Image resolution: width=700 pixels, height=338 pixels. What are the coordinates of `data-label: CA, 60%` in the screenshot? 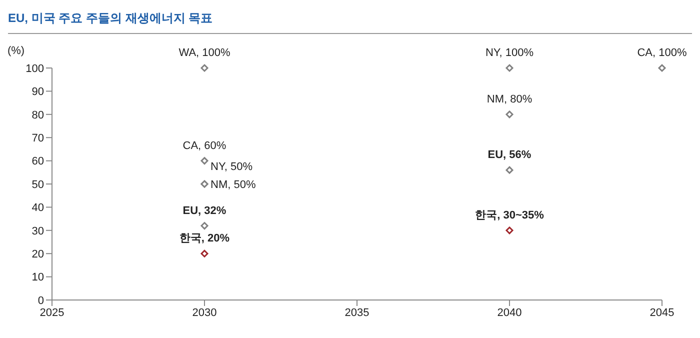 It's located at (204, 146).